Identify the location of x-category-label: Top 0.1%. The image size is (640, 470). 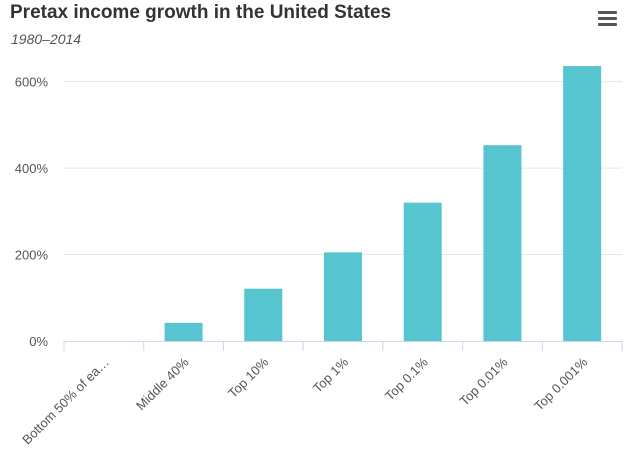
(406, 378).